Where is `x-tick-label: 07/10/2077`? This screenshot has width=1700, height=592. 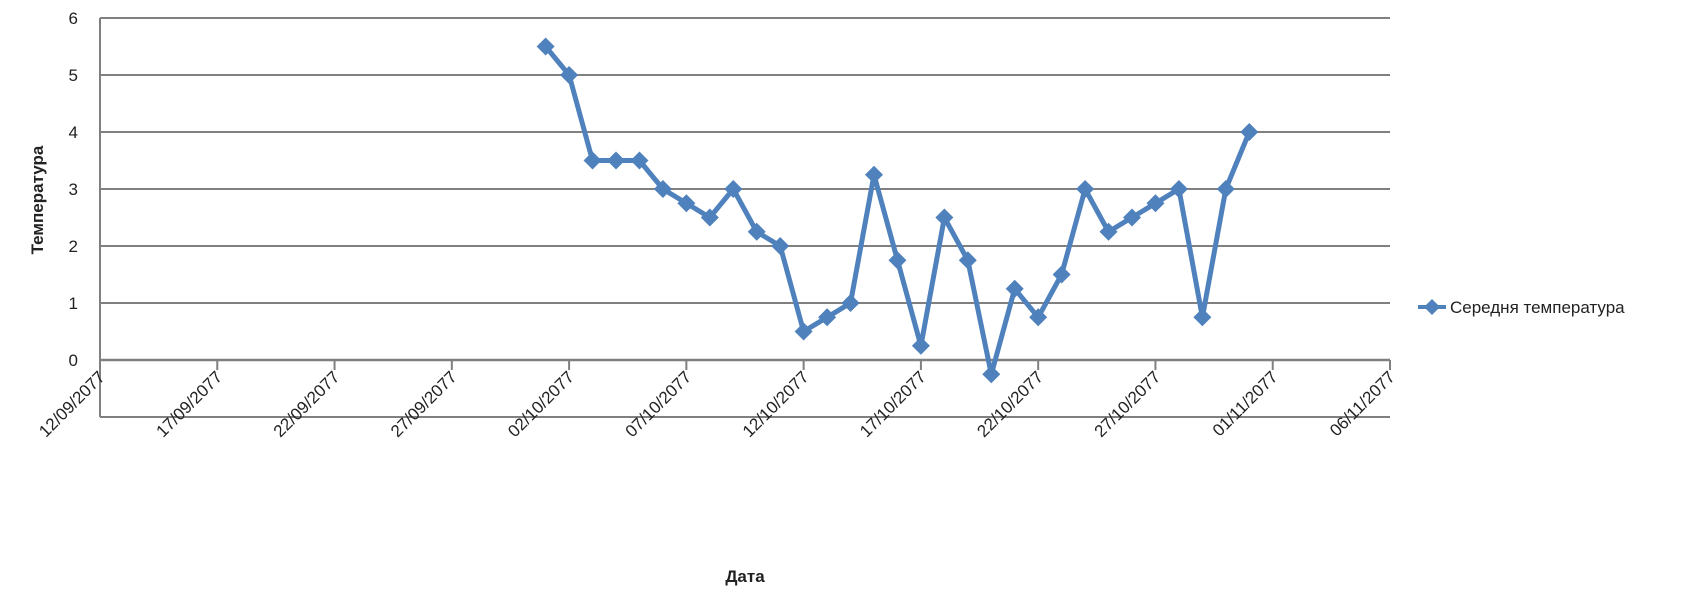 x-tick-label: 07/10/2077 is located at coordinates (659, 404).